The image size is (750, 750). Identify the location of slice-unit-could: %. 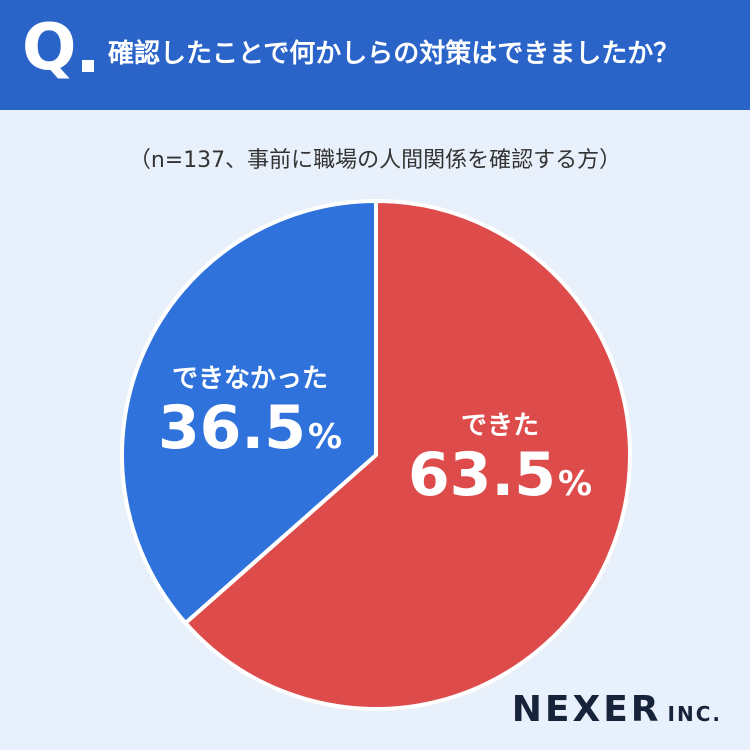
(575, 484).